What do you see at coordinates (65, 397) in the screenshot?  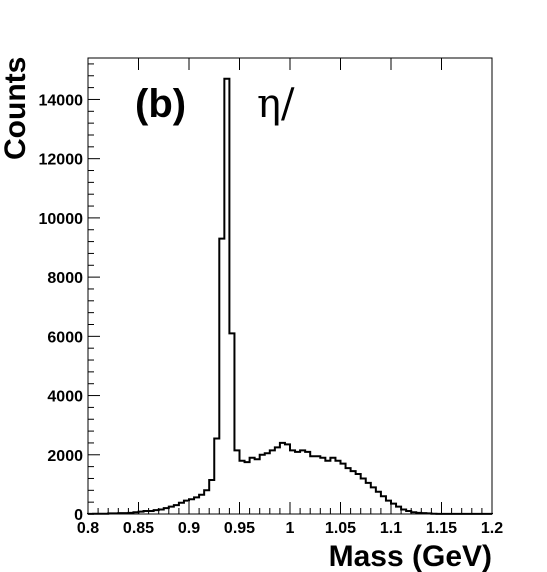 I see `y-tick-label: 4000` at bounding box center [65, 397].